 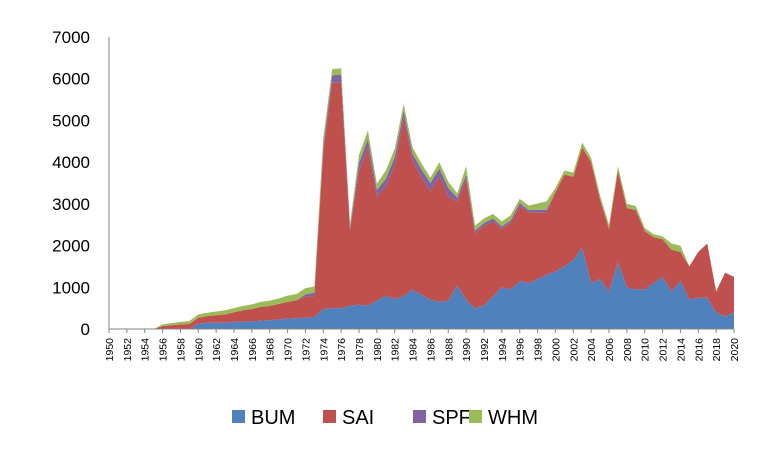 What do you see at coordinates (451, 418) in the screenshot?
I see `legend-label-spf: SPF` at bounding box center [451, 418].